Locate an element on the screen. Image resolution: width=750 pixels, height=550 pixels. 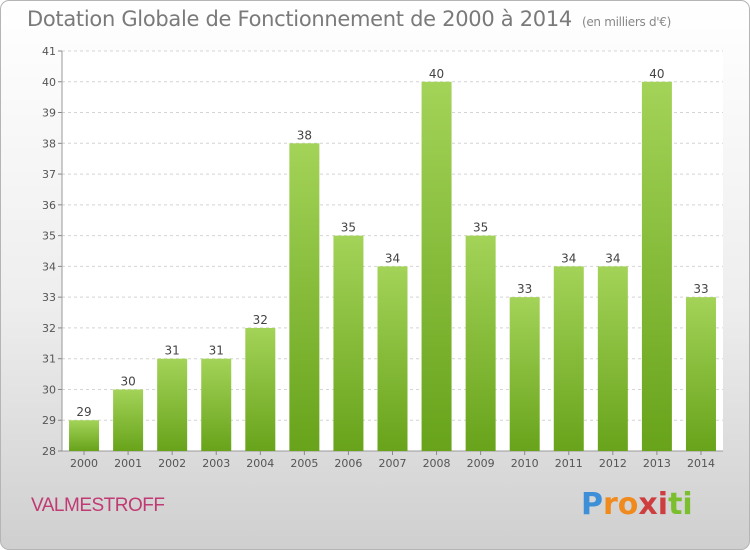
y-tick-label: 39 is located at coordinates (49, 113).